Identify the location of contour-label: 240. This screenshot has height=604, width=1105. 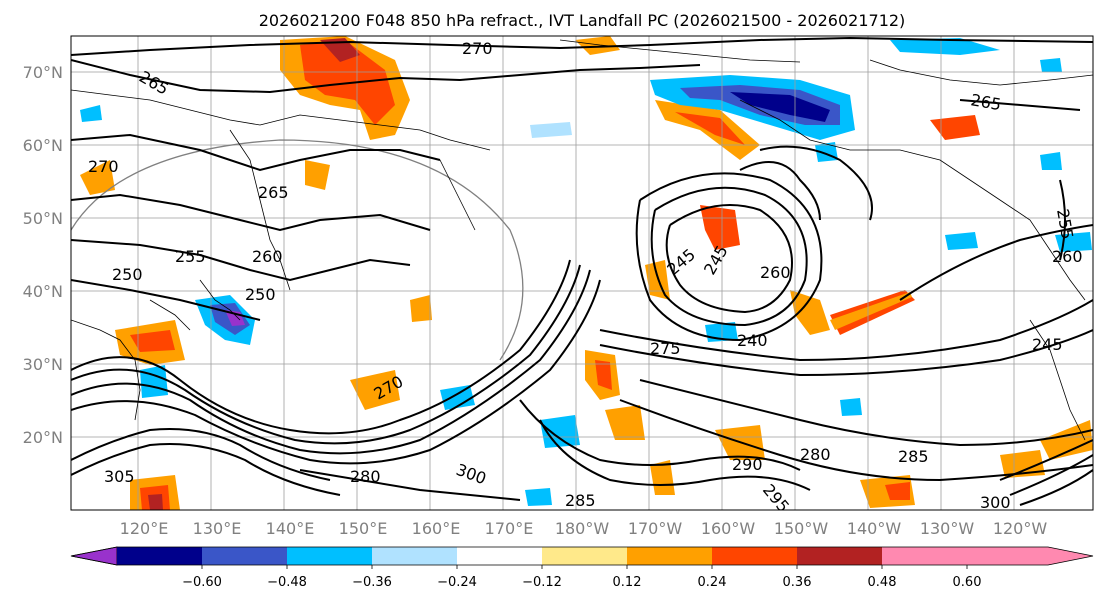
(752, 340).